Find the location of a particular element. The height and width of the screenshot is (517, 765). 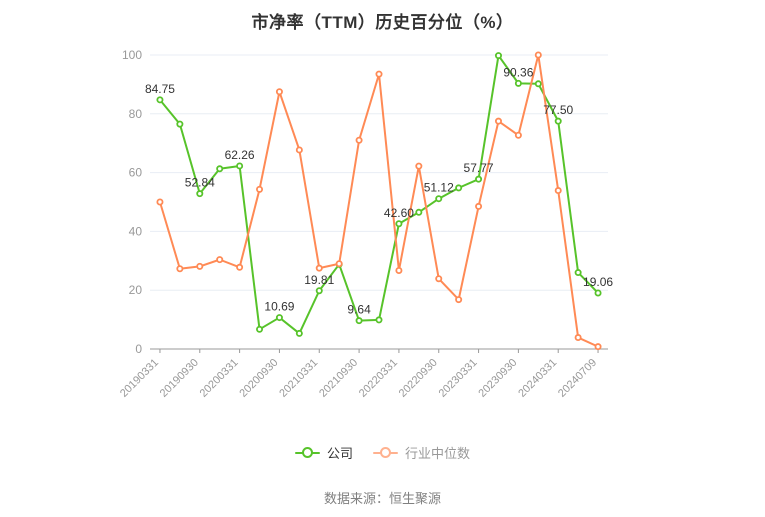

x-axis-tick-label: 20230930 is located at coordinates (497, 378).